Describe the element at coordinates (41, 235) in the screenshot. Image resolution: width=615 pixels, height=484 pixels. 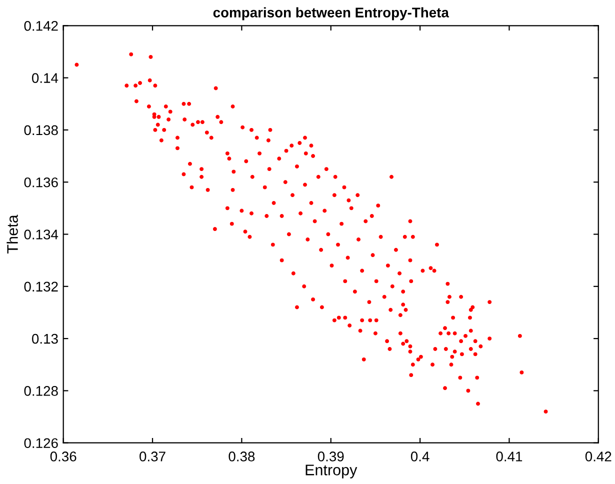
I see `y-tick-label: 0.134` at that location.